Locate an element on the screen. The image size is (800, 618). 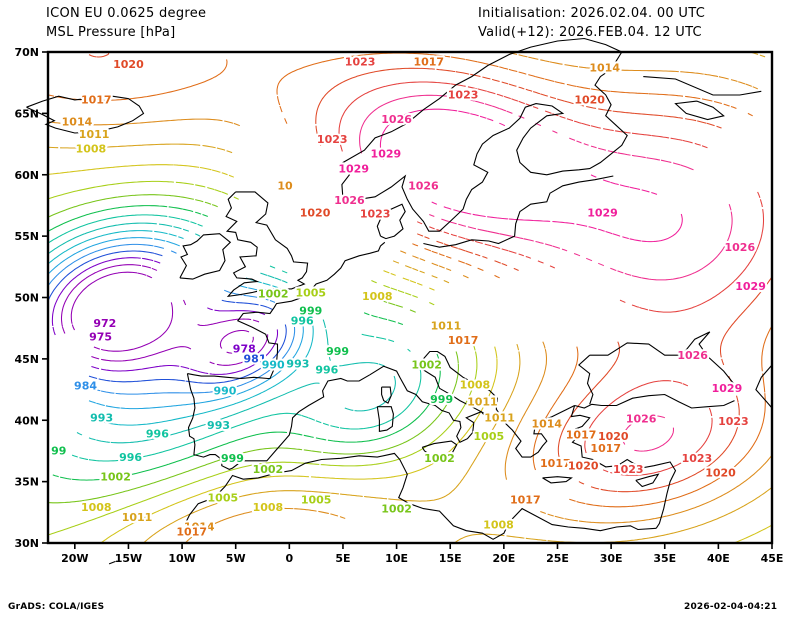
x-tick-label: 0 is located at coordinates (290, 558).